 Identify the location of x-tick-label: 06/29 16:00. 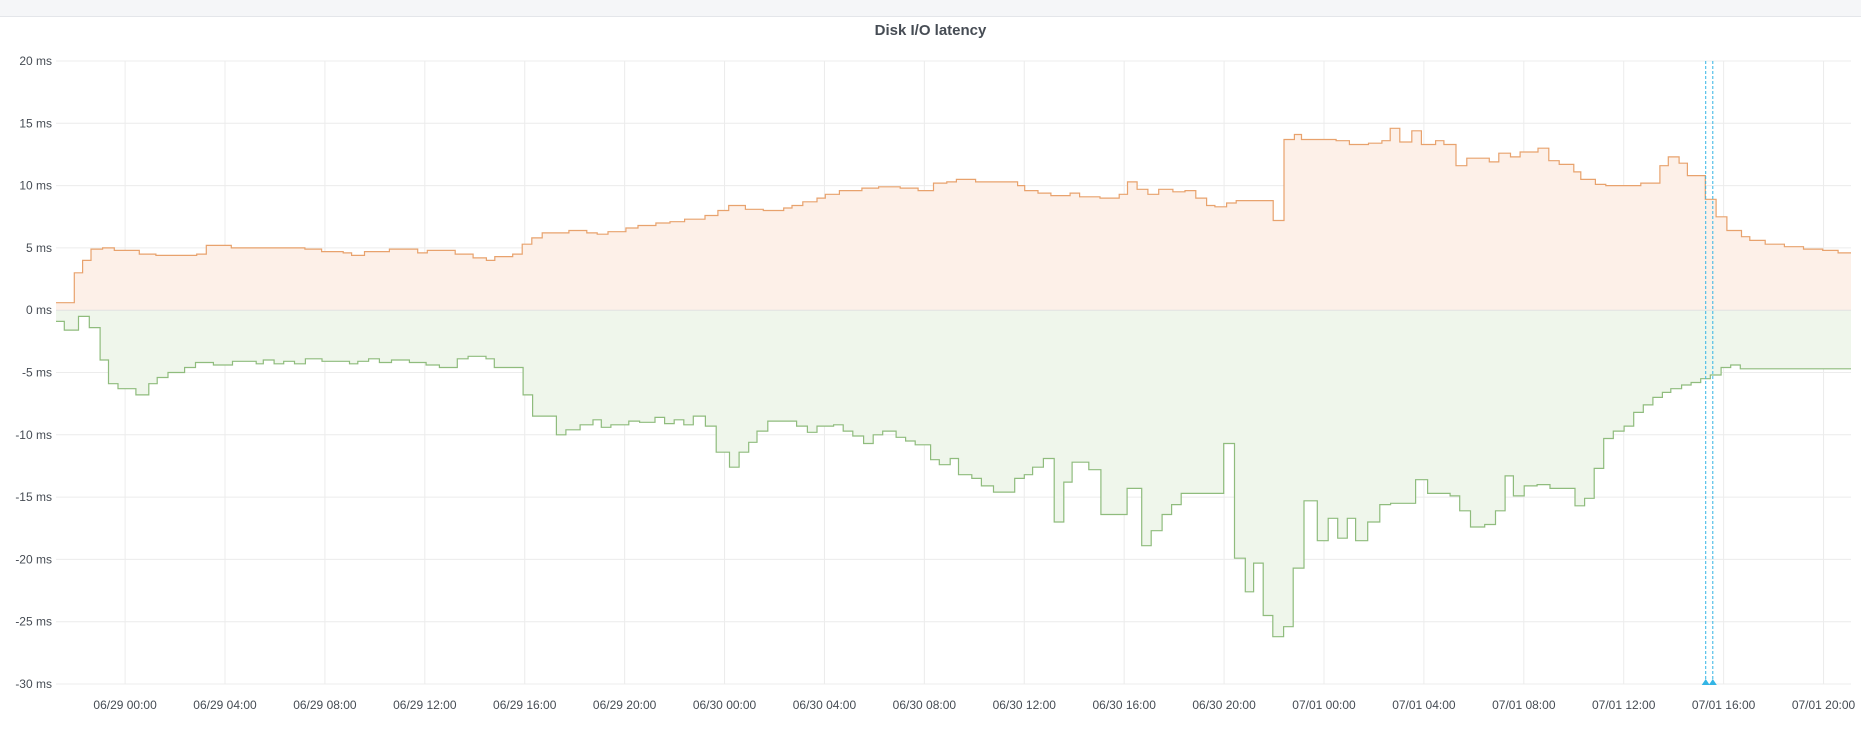
(525, 705).